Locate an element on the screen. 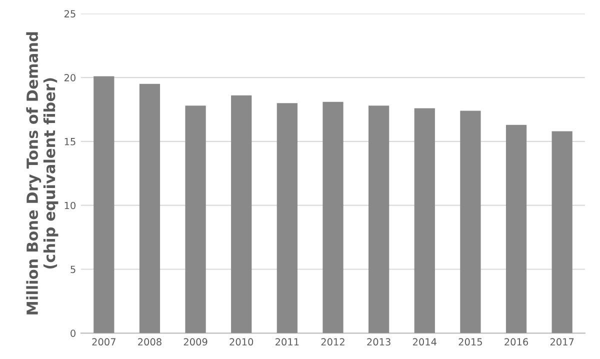  x-tick-label: 2008 is located at coordinates (150, 342).